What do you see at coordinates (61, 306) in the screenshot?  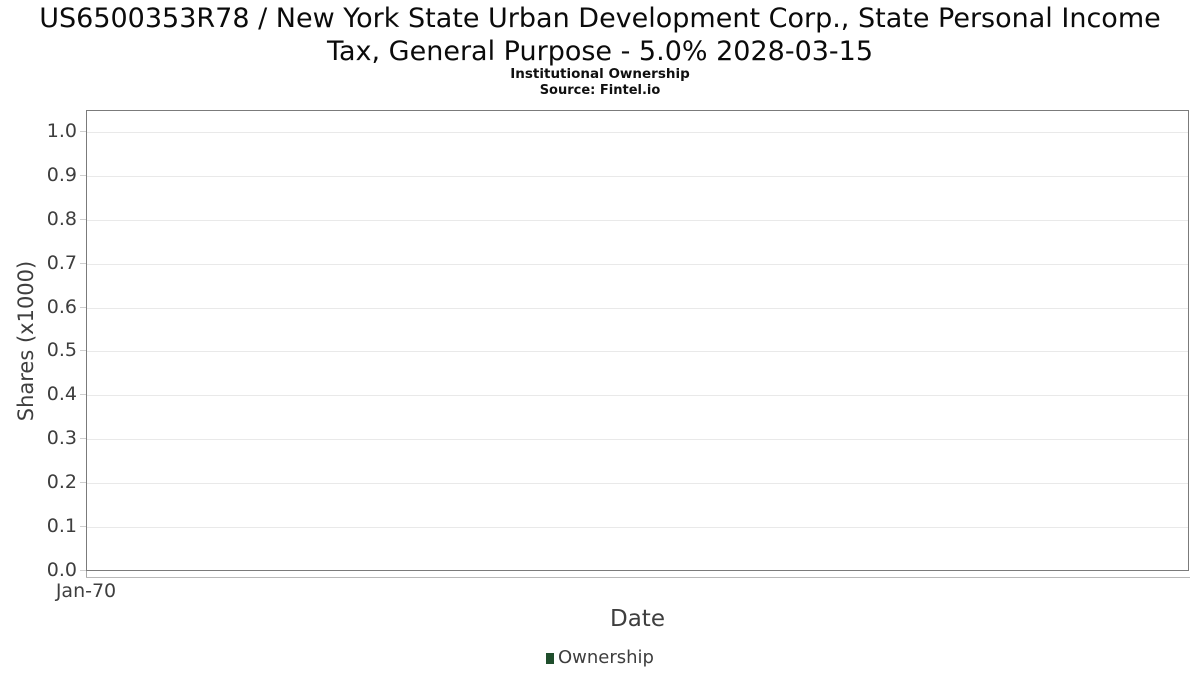 I see `y-tick-label: 0.6` at bounding box center [61, 306].